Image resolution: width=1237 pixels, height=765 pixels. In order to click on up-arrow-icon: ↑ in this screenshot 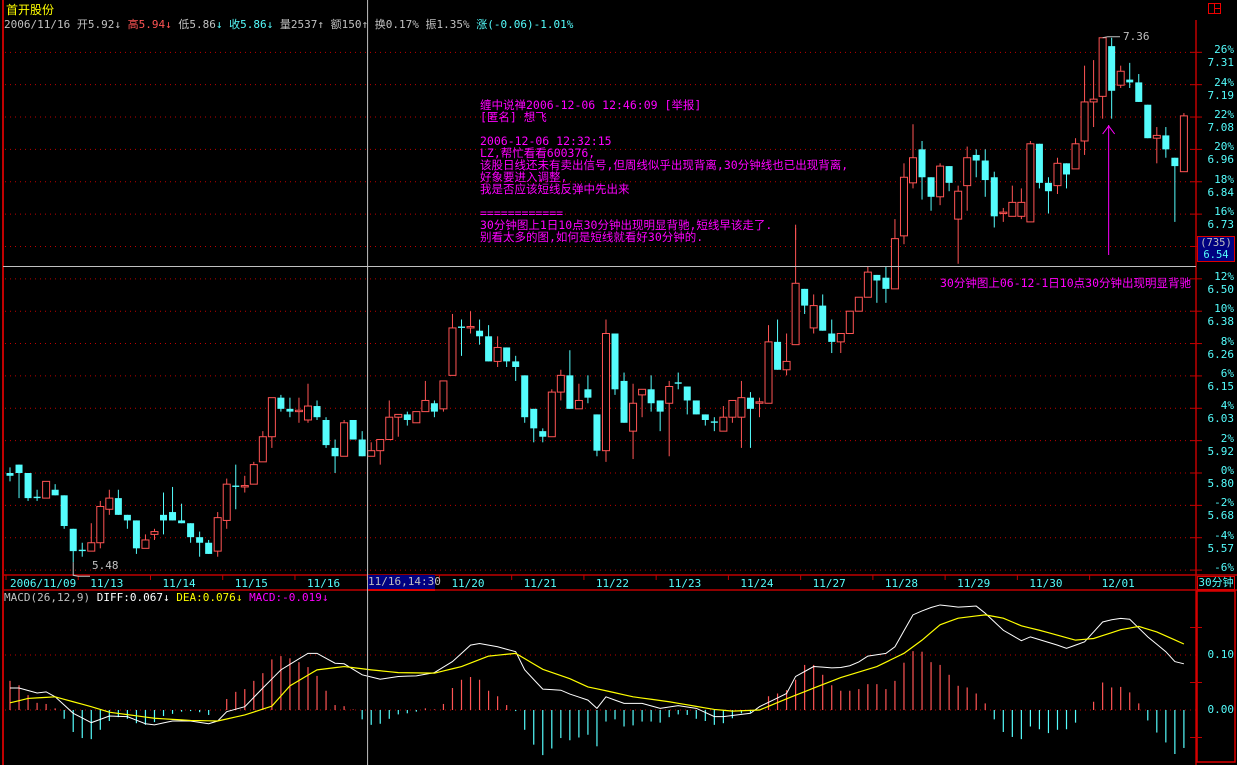, I will do `click(320, 24)`.